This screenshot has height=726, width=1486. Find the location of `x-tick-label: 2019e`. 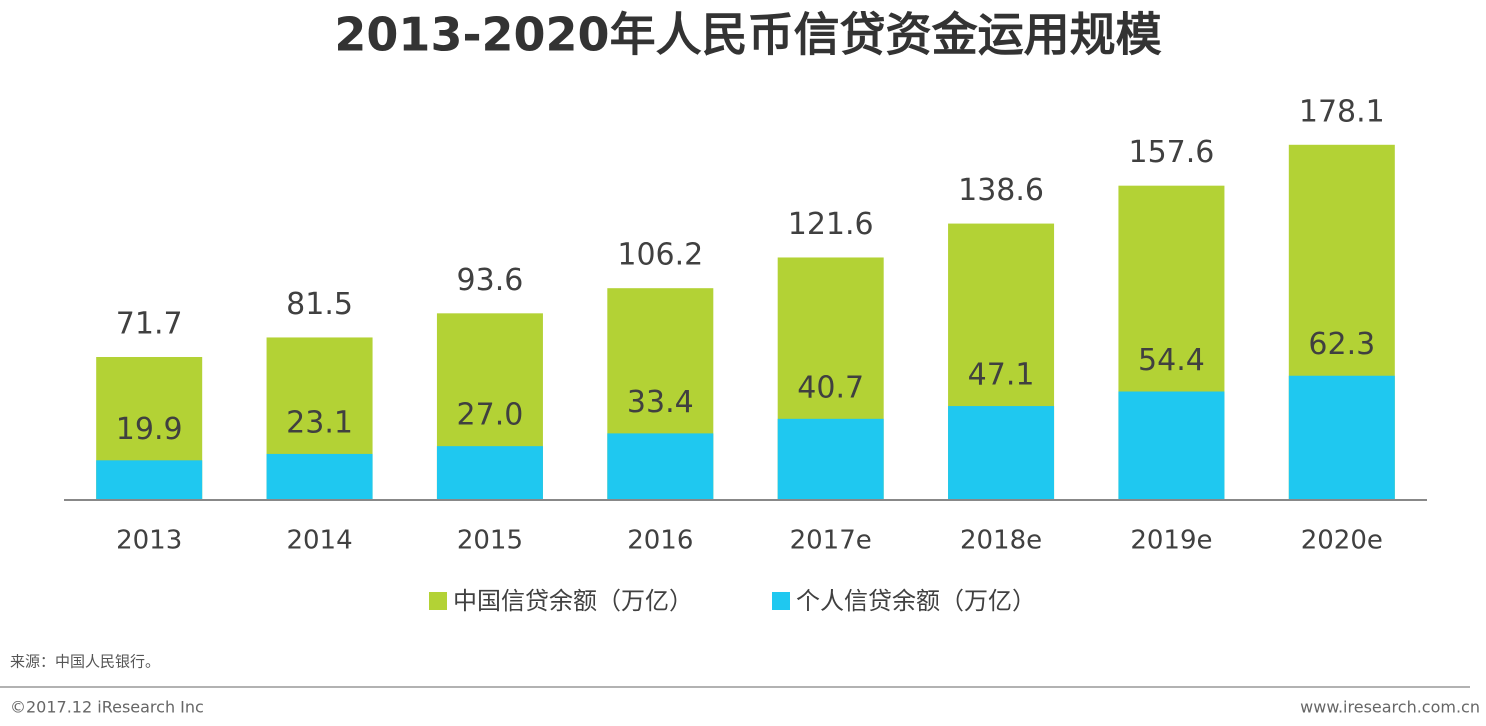

x-tick-label: 2019e is located at coordinates (1171, 541).